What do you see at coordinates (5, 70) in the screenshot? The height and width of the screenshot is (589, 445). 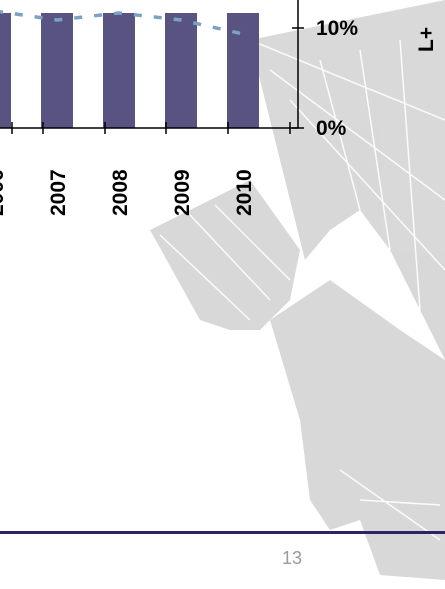 I see `bar-2006` at bounding box center [5, 70].